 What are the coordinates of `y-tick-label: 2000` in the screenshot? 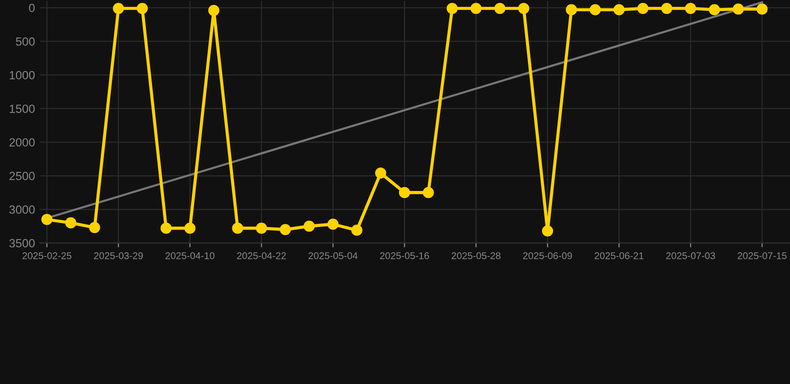 It's located at (22, 142).